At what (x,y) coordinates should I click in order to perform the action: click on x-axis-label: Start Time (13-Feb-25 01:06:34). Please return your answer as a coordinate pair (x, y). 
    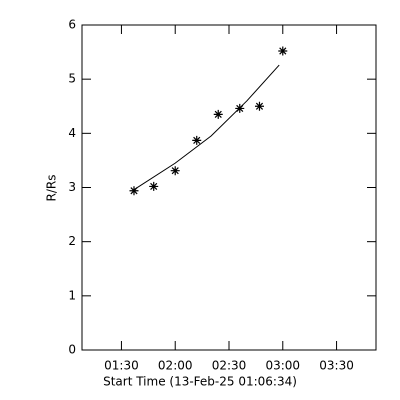
    Looking at the image, I should click on (200, 382).